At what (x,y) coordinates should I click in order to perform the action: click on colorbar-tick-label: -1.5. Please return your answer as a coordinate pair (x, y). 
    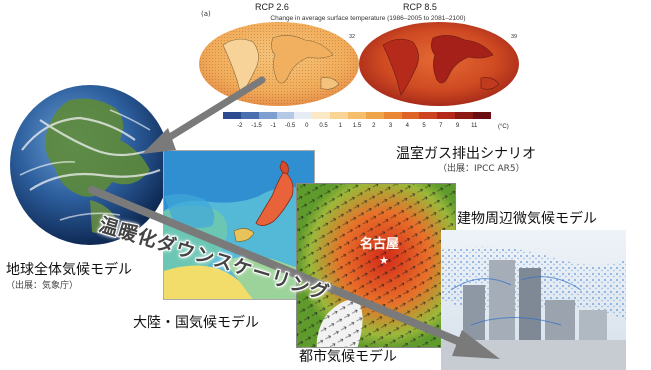
    Looking at the image, I should click on (256, 126).